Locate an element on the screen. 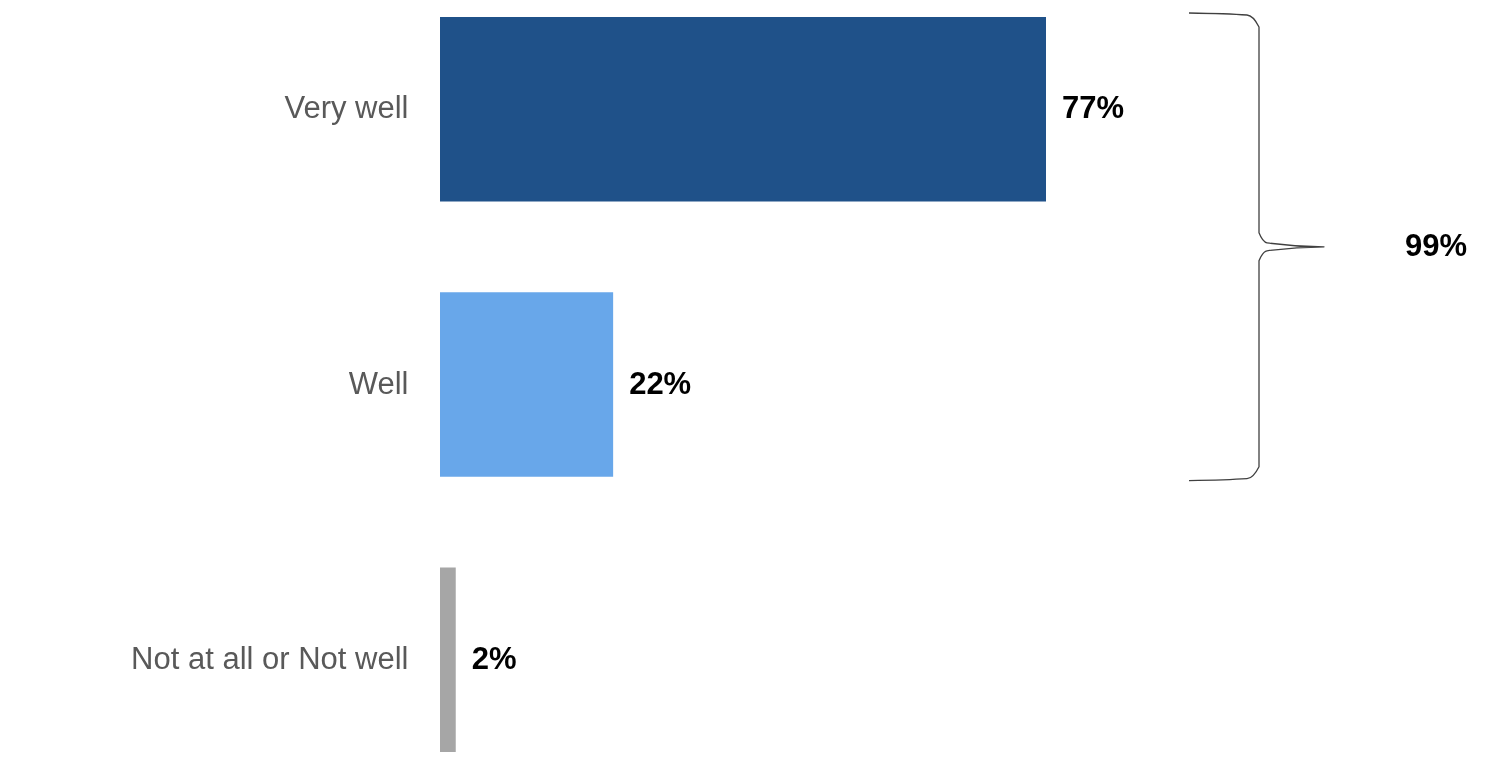 This screenshot has width=1496, height=766. y-tick-label: Very well is located at coordinates (346, 108).